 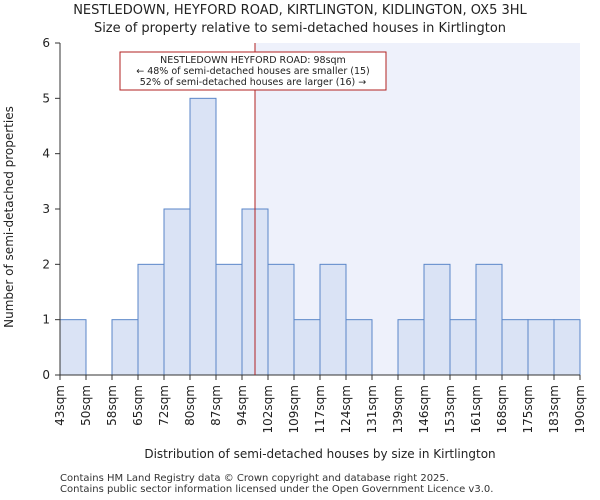 What do you see at coordinates (203, 236) in the screenshot?
I see `histogram-bar-80sqm` at bounding box center [203, 236].